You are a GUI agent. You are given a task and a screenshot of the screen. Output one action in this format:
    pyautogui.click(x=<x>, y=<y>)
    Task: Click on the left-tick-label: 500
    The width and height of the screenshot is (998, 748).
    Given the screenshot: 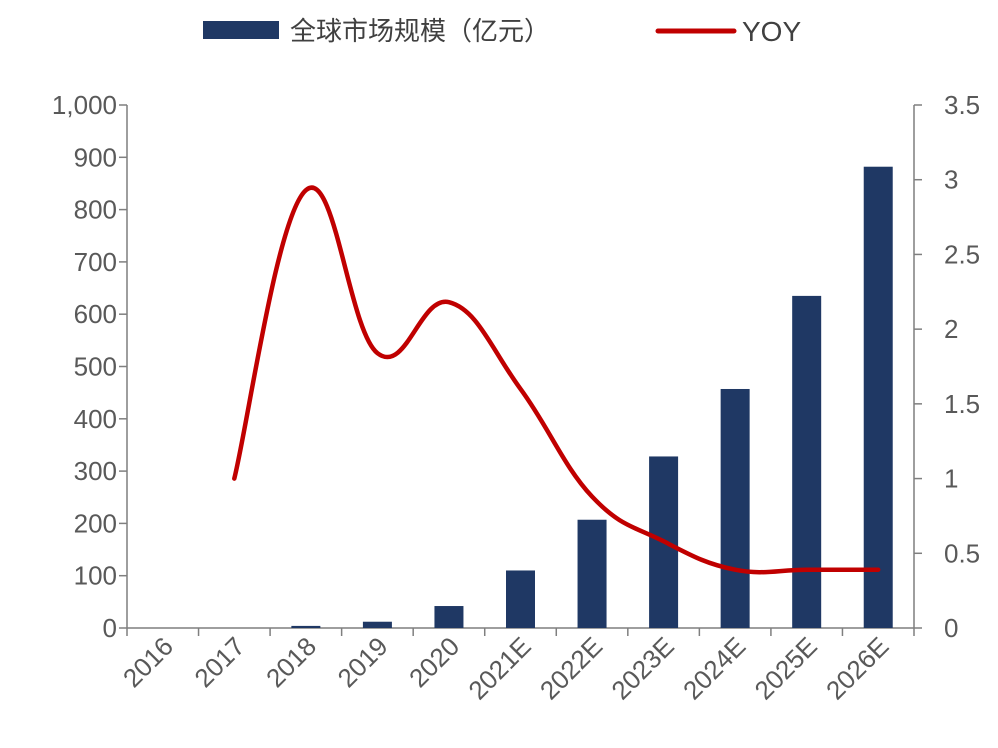 What is the action you would take?
    pyautogui.click(x=95, y=367)
    